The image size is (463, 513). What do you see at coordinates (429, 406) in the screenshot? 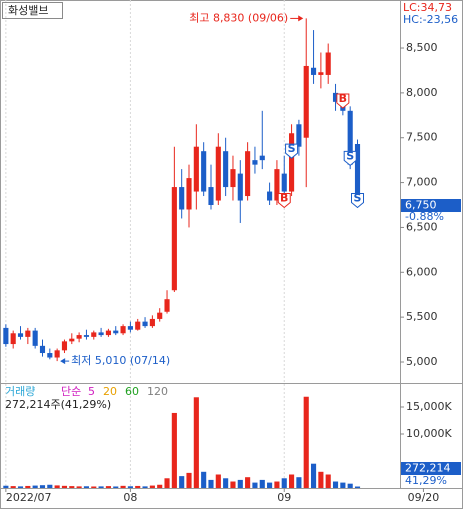
I see `vol-tick-label: 15,000K` at bounding box center [429, 406].